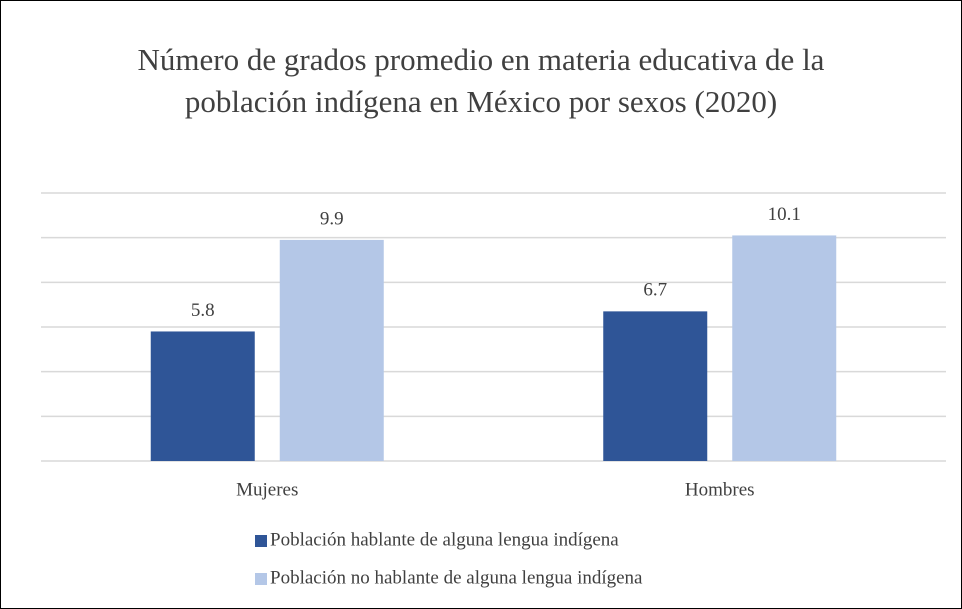 The width and height of the screenshot is (962, 609). What do you see at coordinates (203, 310) in the screenshot?
I see `data-label: 5.8` at bounding box center [203, 310].